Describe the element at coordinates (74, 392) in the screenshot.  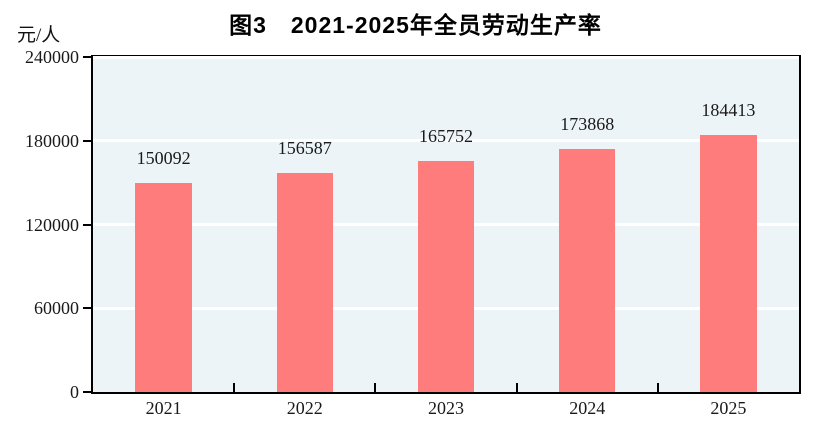
I see `y-axis-label: 0` at that location.